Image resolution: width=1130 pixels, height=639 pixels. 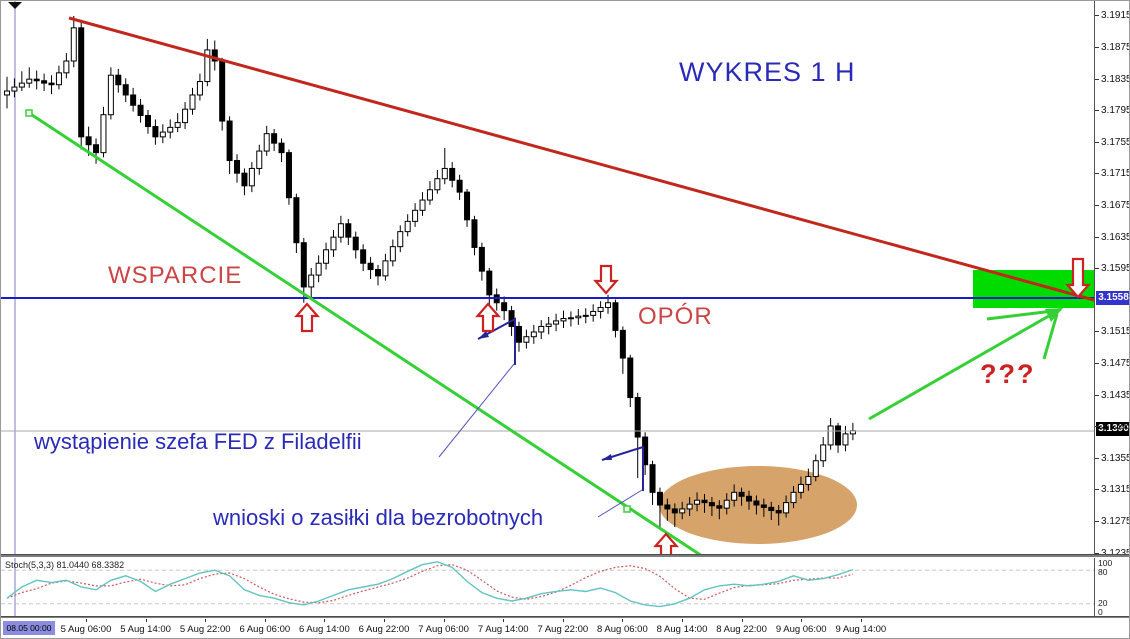 What do you see at coordinates (1112, 298) in the screenshot?
I see `selected-price-box: 3.1558` at bounding box center [1112, 298].